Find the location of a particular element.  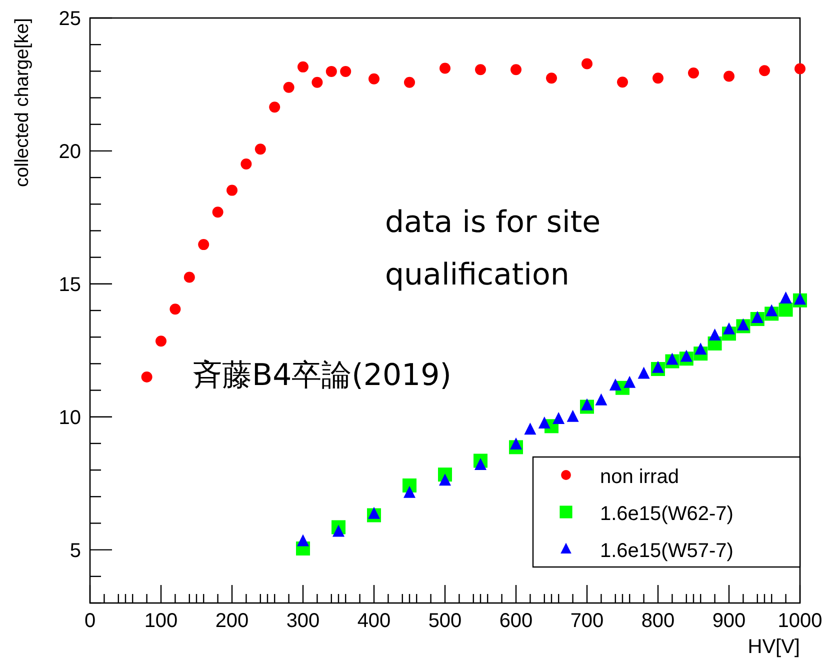

legend-label: 1.6e15(W57-7) is located at coordinates (667, 551).